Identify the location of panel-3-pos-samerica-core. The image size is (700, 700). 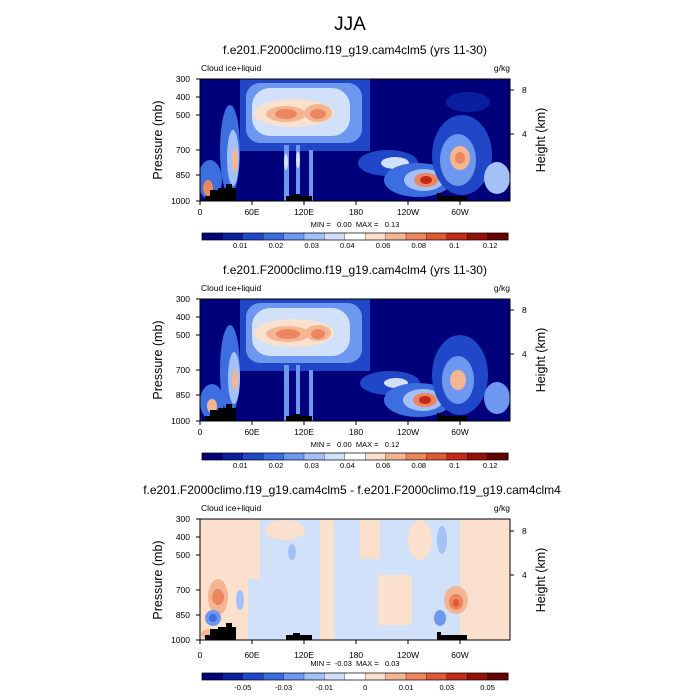
(456, 603).